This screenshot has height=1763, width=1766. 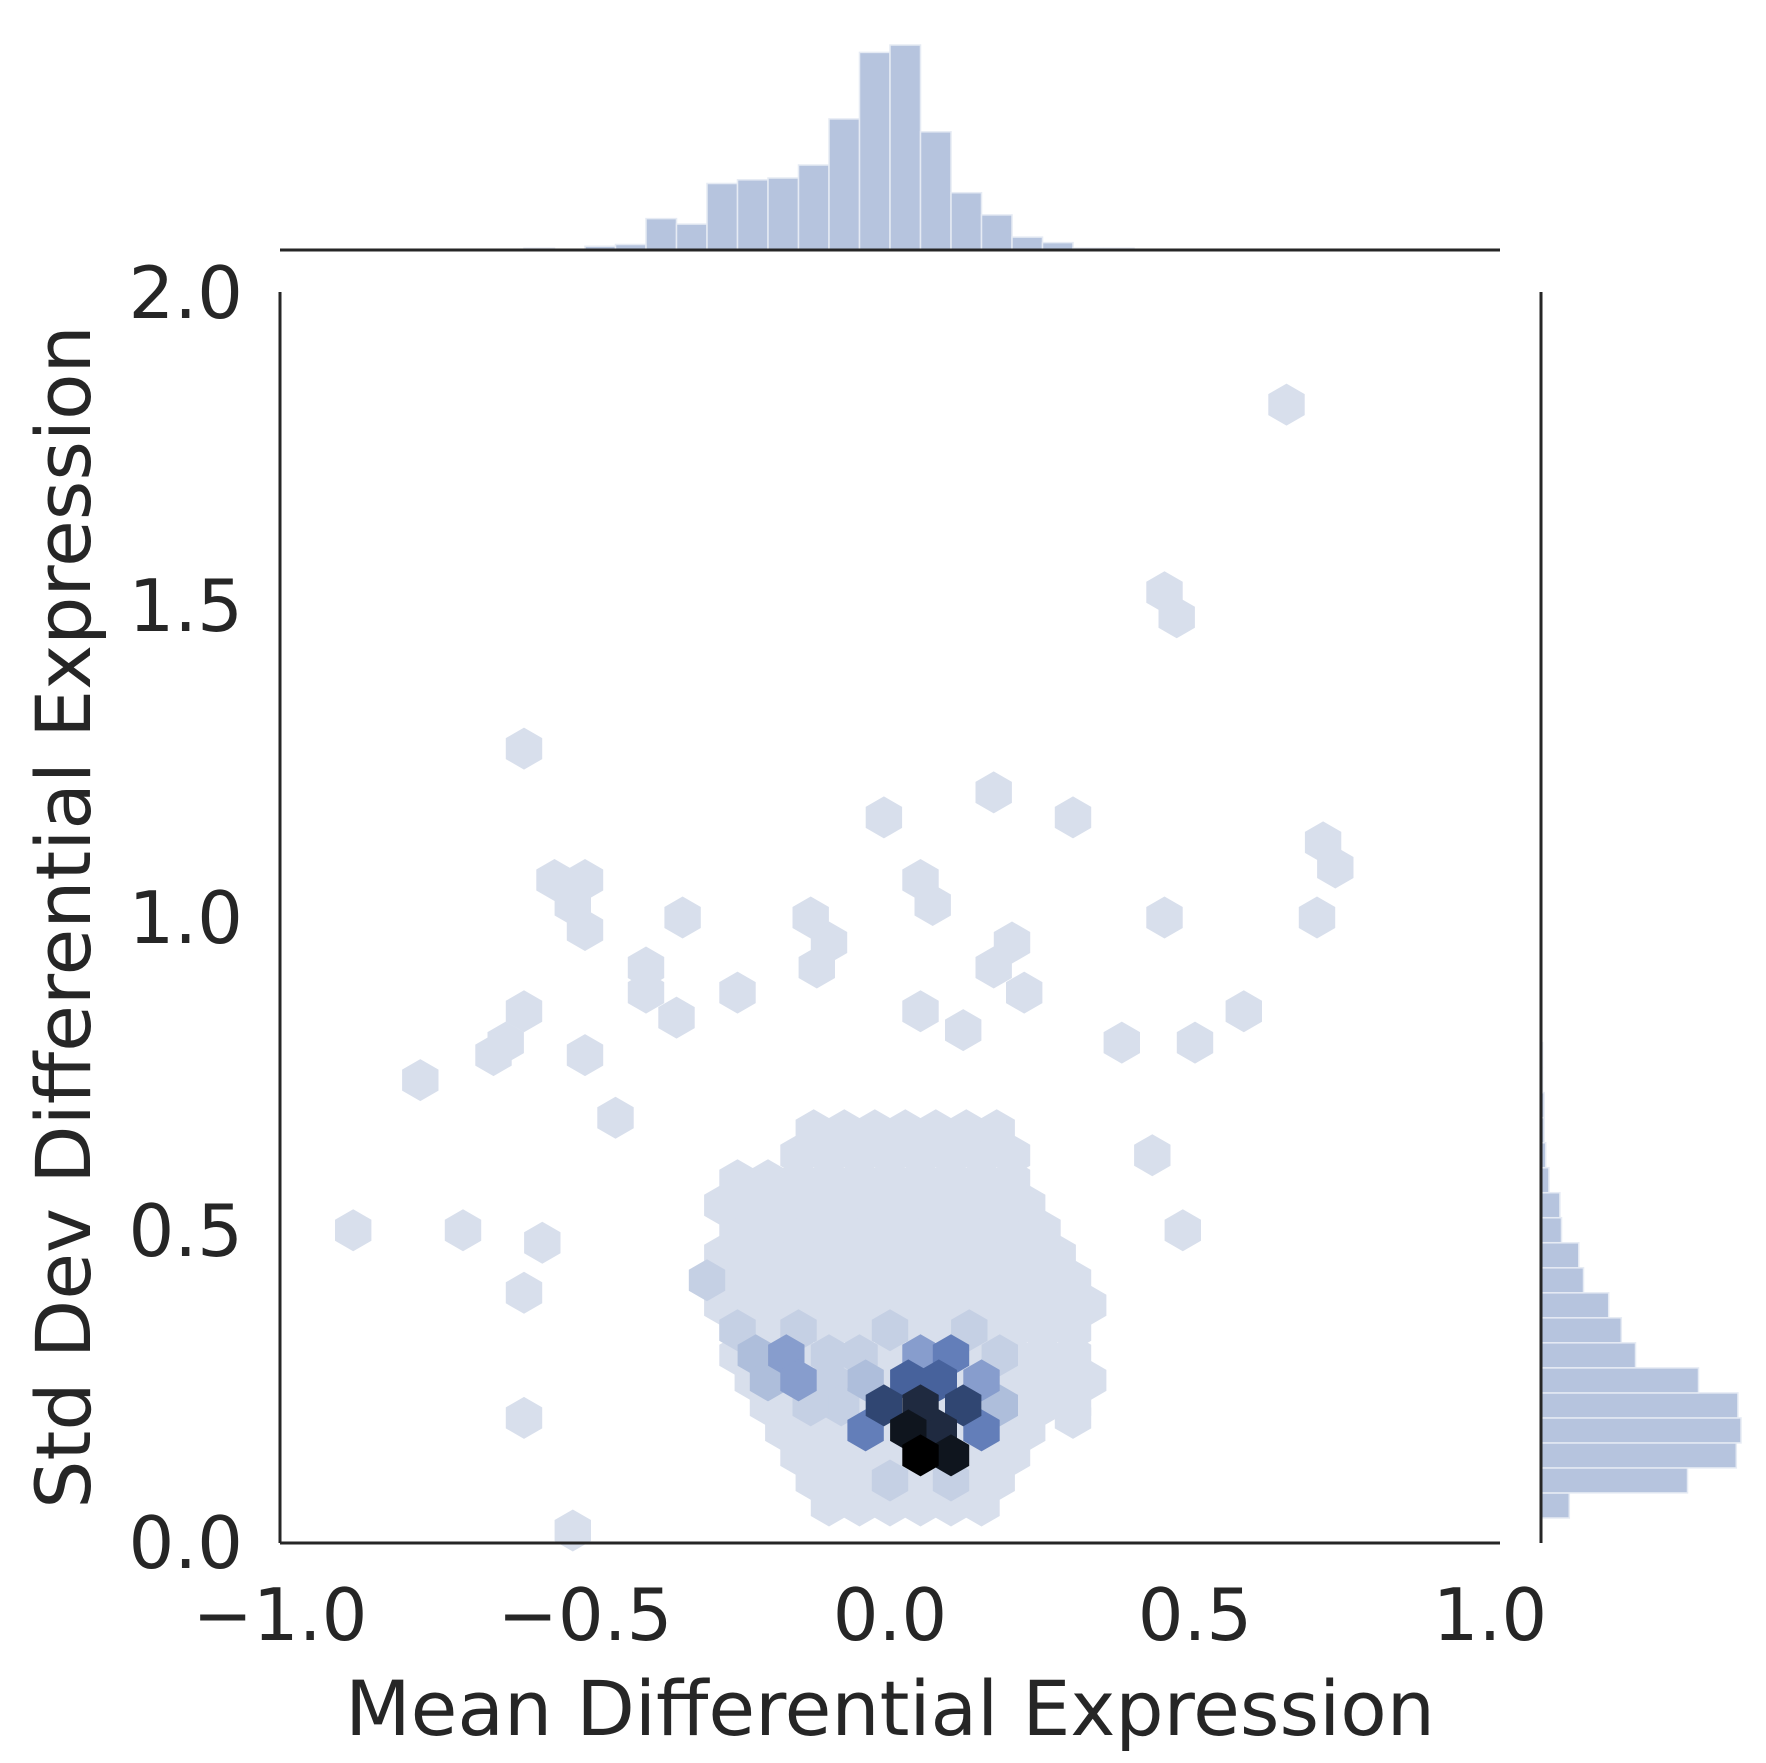 I want to click on y-tick-labels: 0.0 0.5 1.0 1.5 2.0, so click(x=185, y=918).